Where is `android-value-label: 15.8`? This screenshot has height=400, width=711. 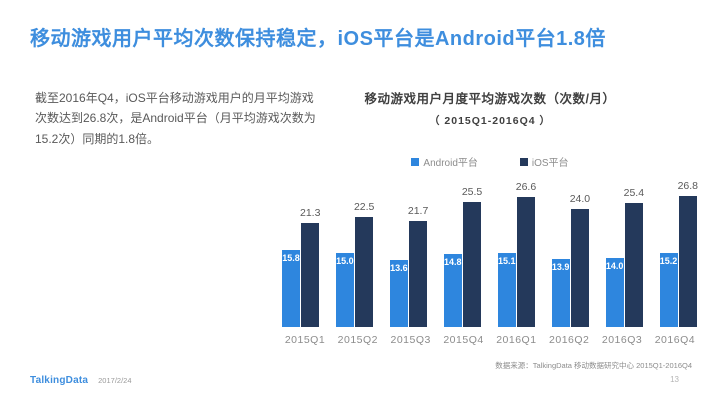 android-value-label: 15.8 is located at coordinates (291, 258).